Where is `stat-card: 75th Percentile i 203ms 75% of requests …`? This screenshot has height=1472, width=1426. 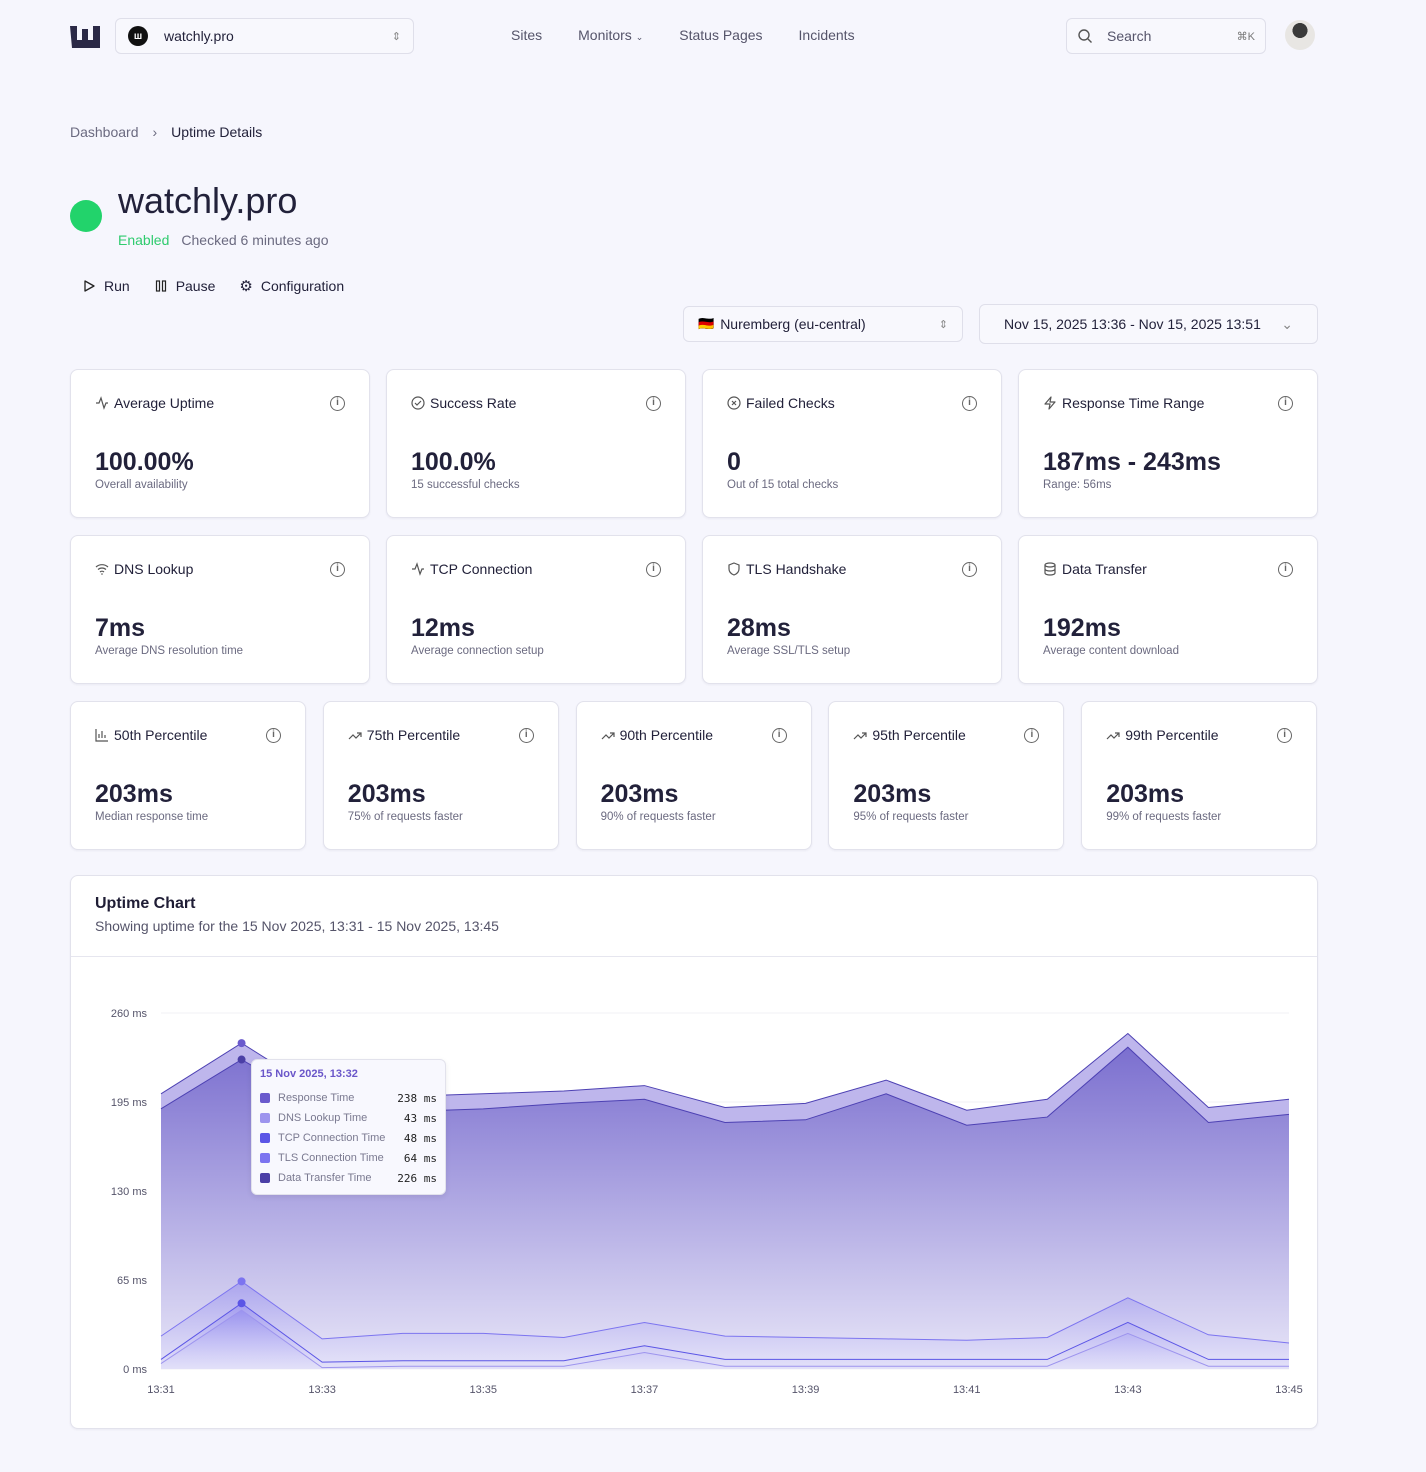
stat-card: 75th Percentile i 203ms 75% of requests … is located at coordinates (440, 775).